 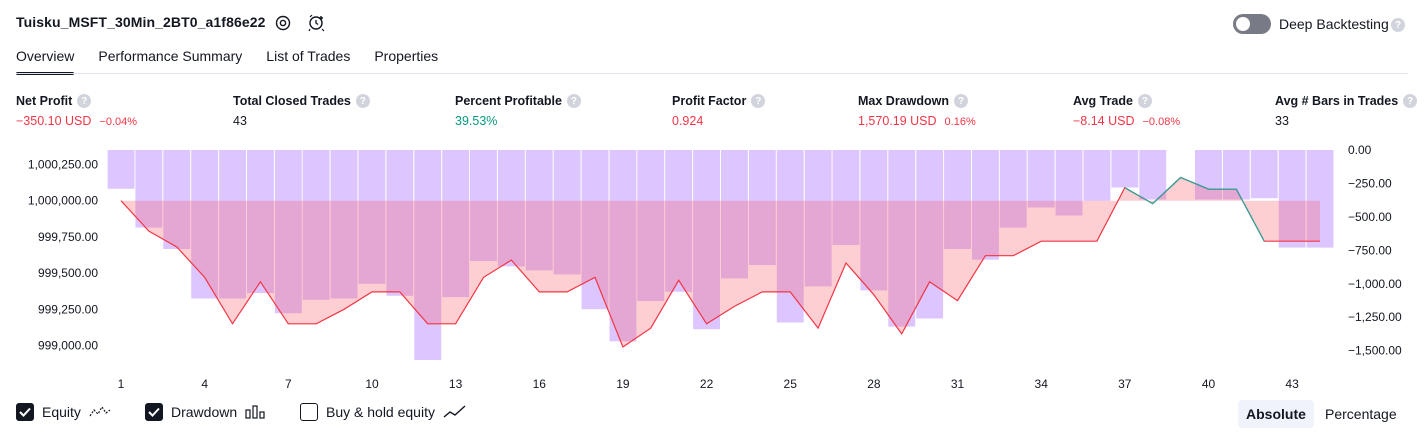 I want to click on drawdown-label: Drawdown, so click(x=204, y=412).